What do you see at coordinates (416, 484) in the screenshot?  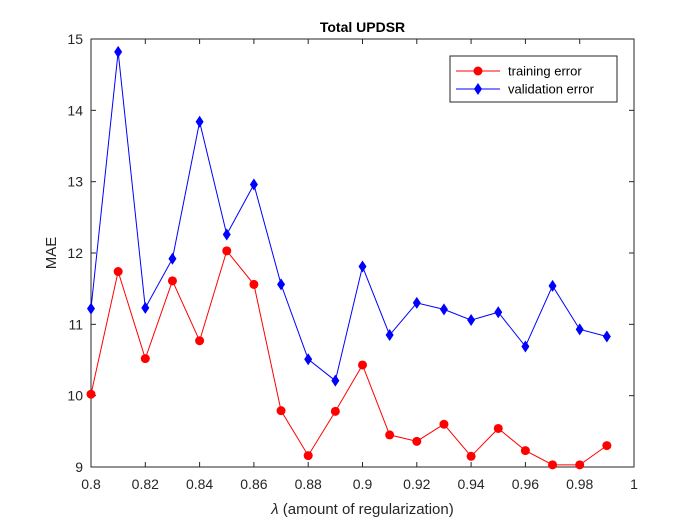 I see `x-tick-label: 0.92` at bounding box center [416, 484].